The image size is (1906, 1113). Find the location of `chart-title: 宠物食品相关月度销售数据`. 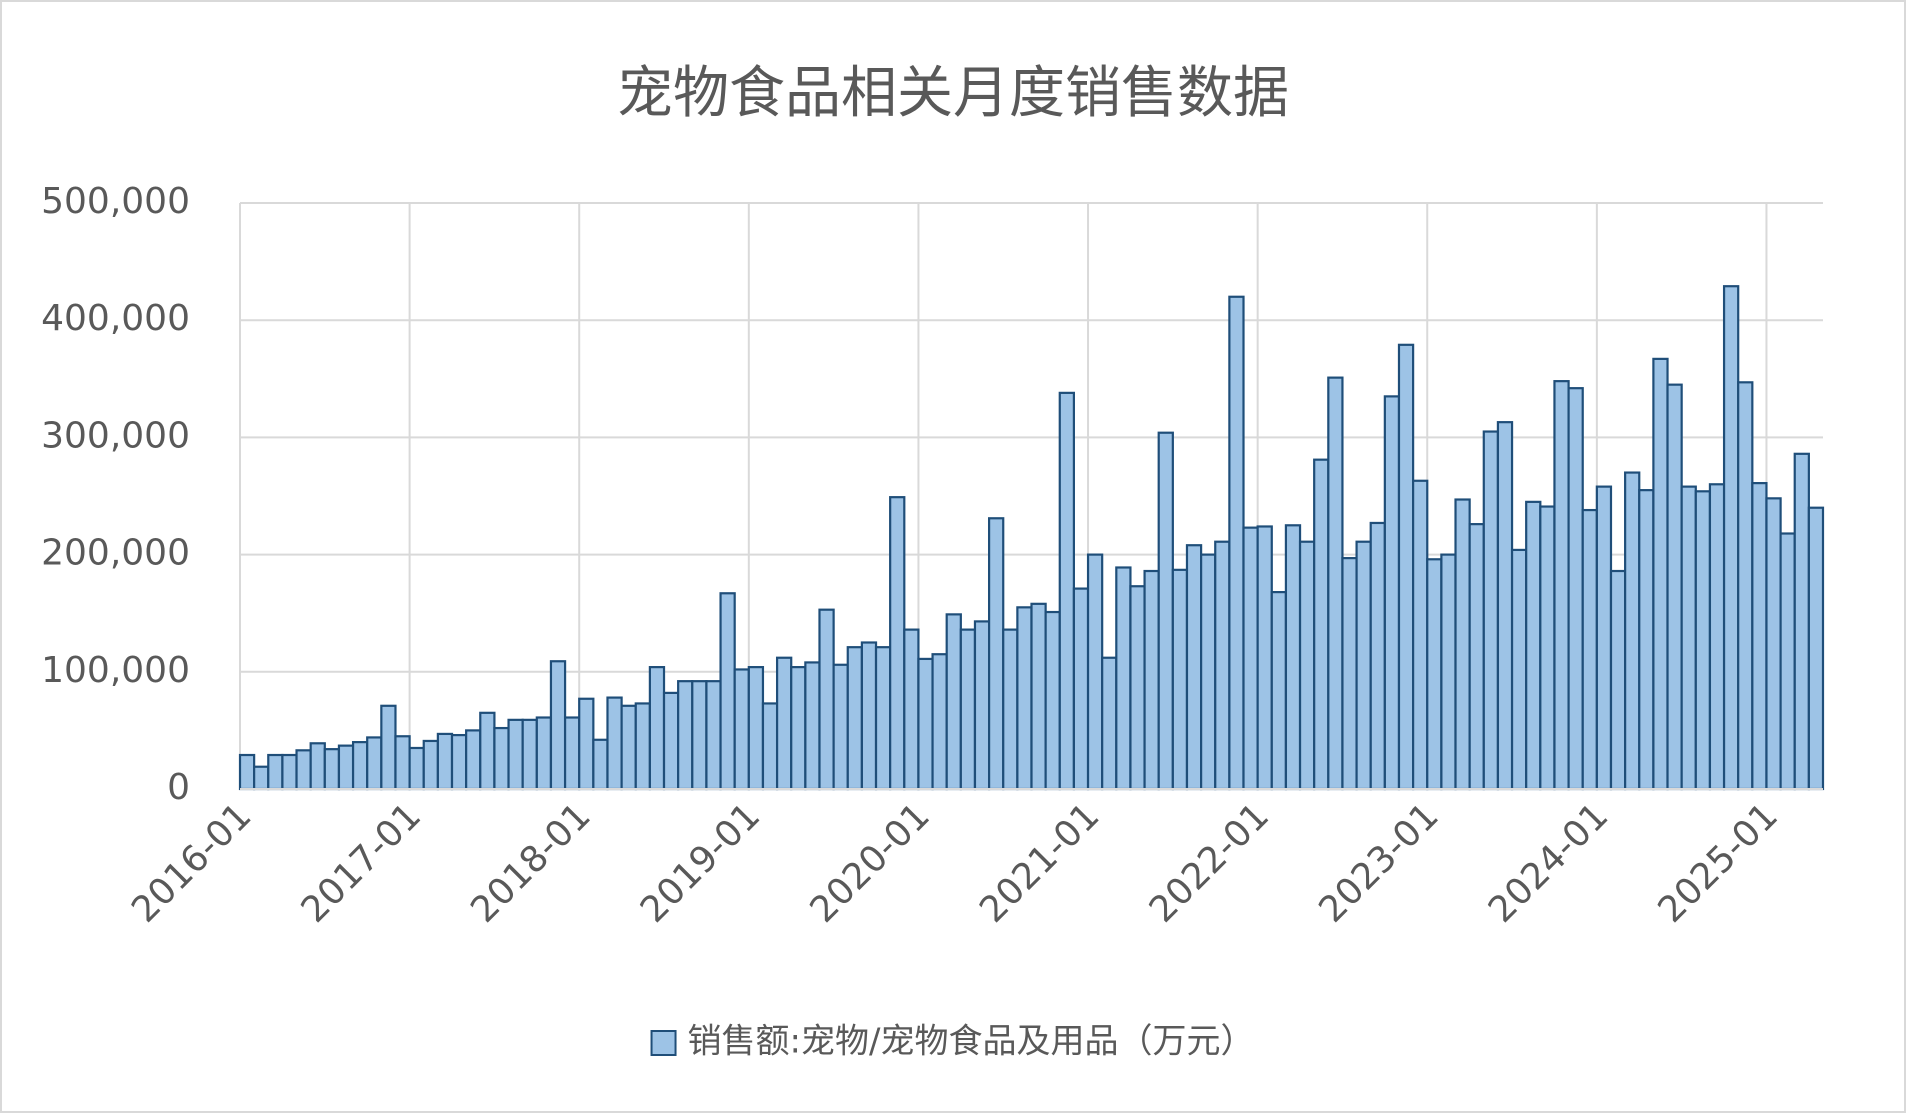

chart-title: 宠物食品相关月度销售数据 is located at coordinates (953, 93).